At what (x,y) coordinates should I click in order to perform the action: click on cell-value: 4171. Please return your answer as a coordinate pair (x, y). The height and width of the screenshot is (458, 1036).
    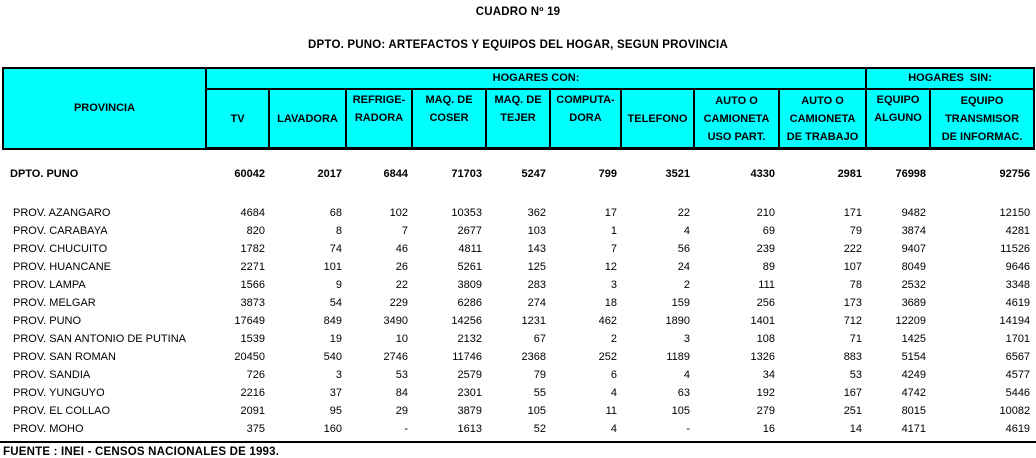
    Looking at the image, I should click on (914, 429).